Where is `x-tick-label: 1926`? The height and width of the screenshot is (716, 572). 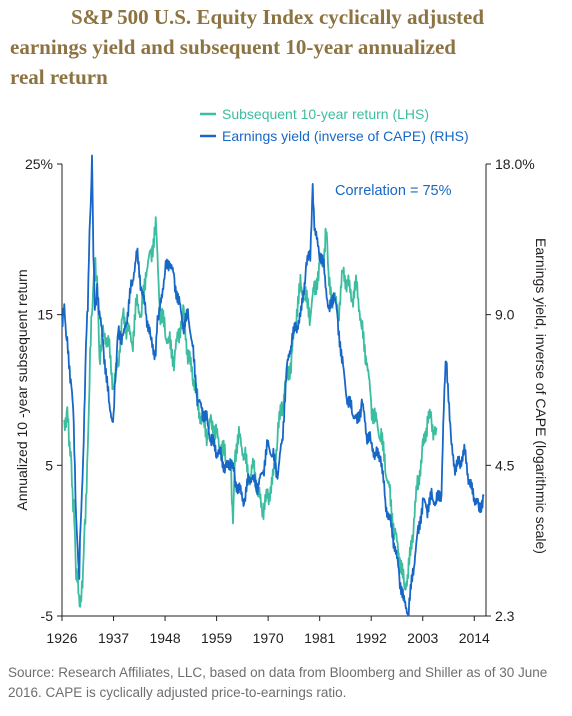
x-tick-label: 1926 is located at coordinates (61, 638).